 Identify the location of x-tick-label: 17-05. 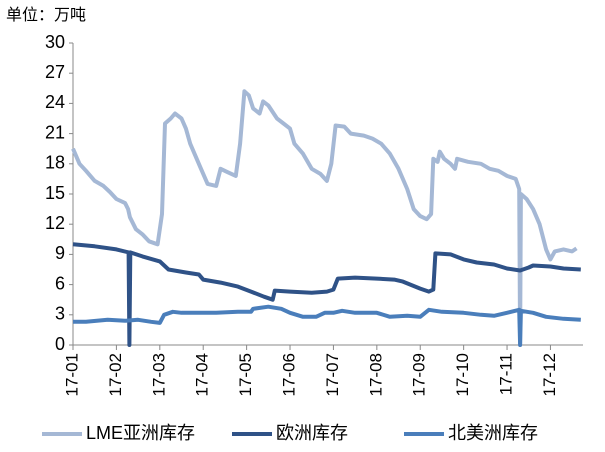
(245, 374).